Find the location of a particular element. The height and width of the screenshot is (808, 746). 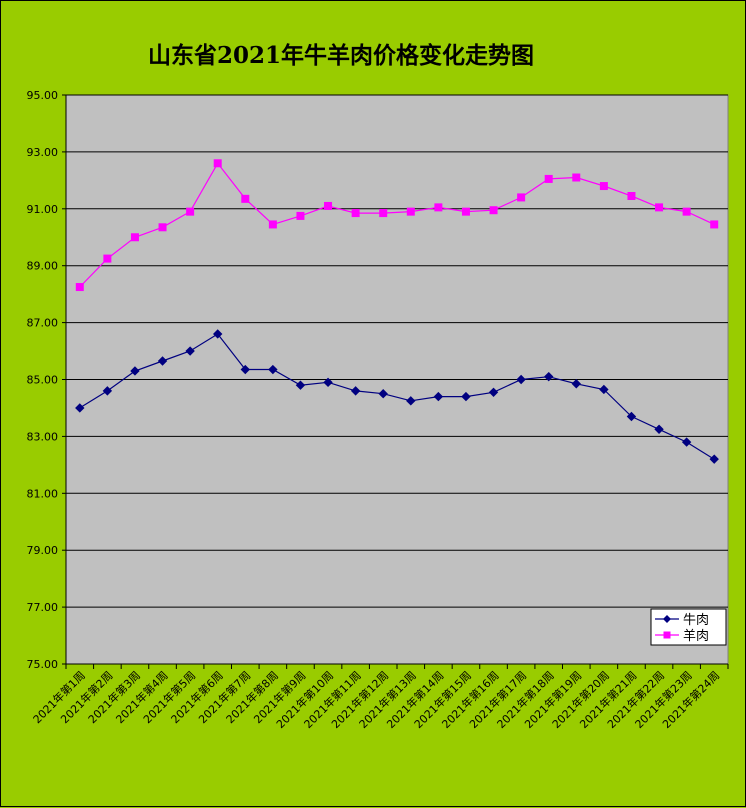

y-tick-label: 89.00 is located at coordinates (43, 266).